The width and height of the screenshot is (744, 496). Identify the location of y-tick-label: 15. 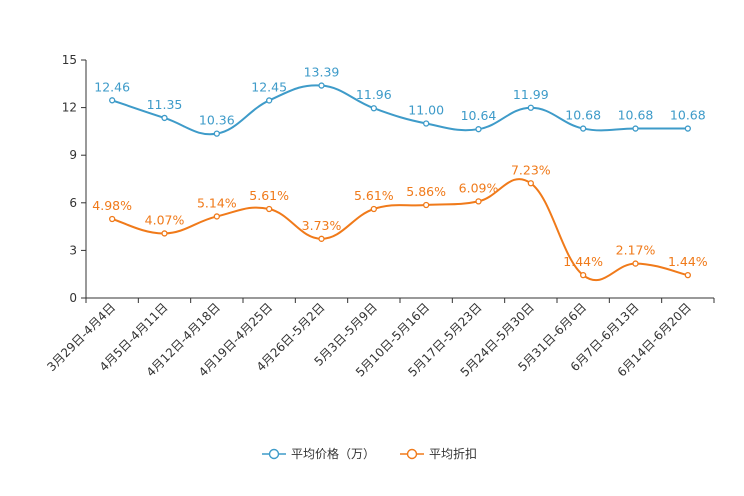
(69, 60).